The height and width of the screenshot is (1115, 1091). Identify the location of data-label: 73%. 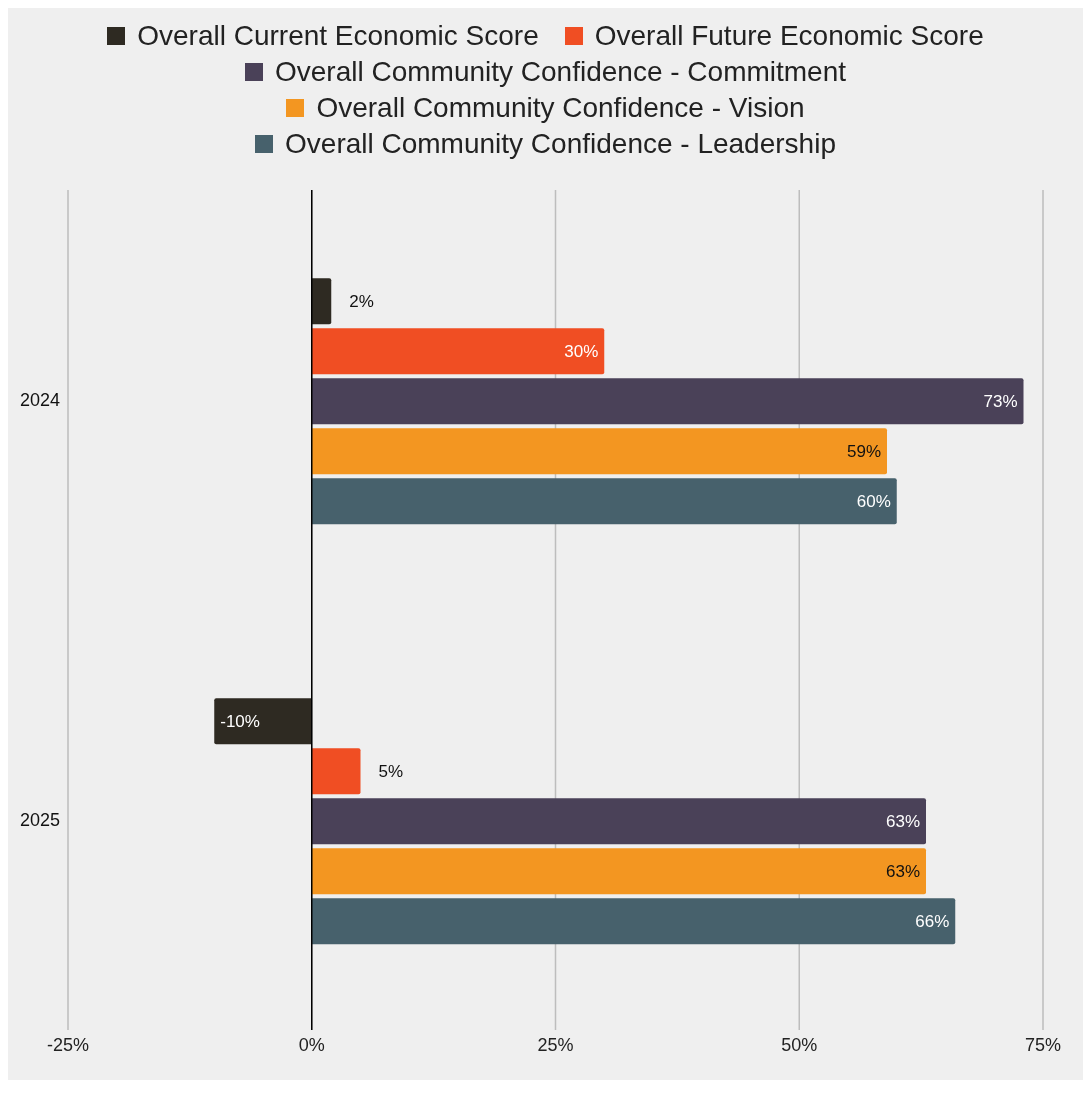
(1000, 402).